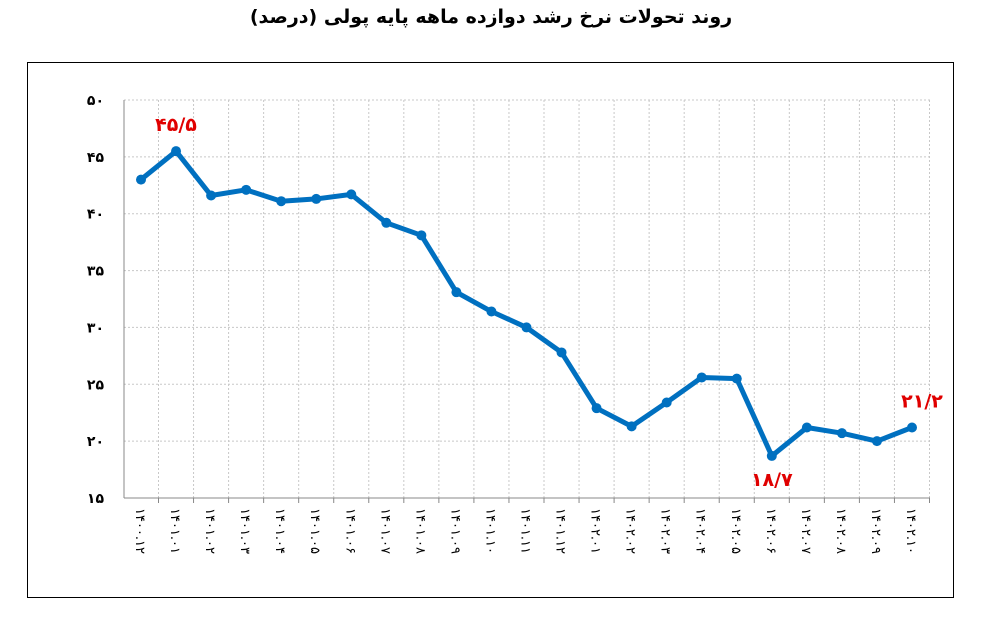 The image size is (982, 622). Describe the element at coordinates (700, 531) in the screenshot. I see `x-tick-label: ۱۴۰۲.۰۴` at that location.